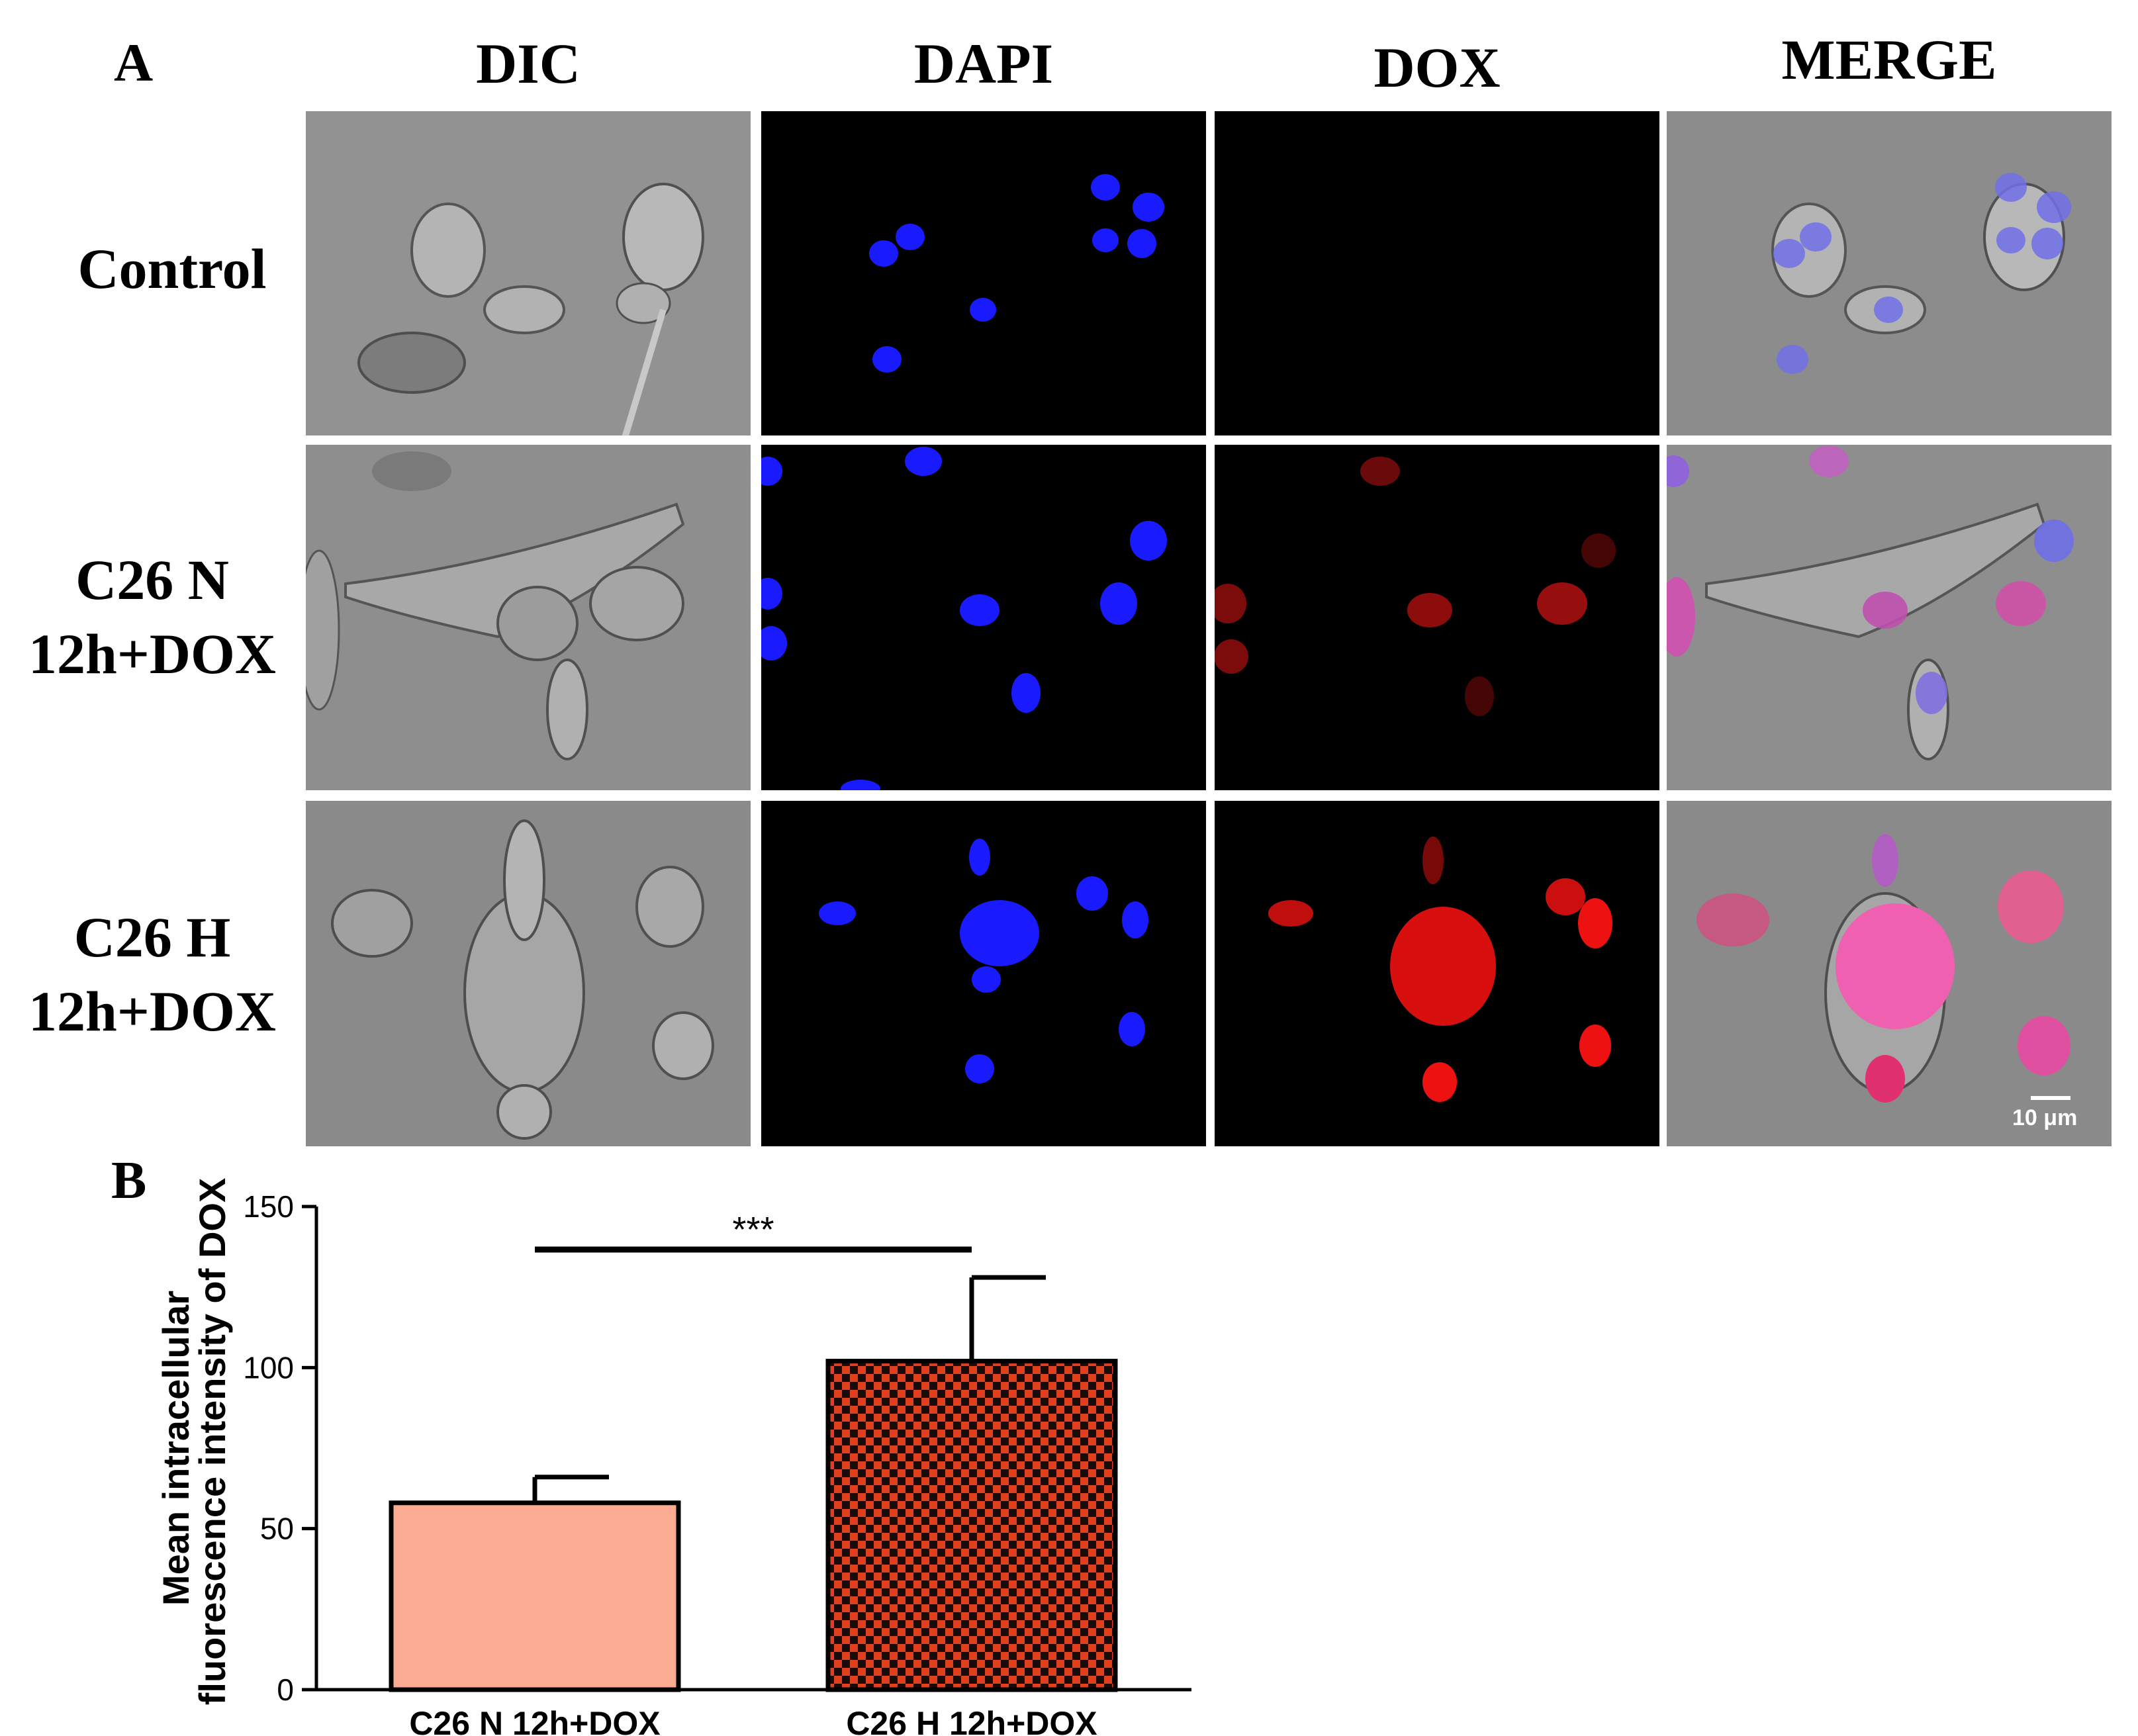 The image size is (2138, 1736). Describe the element at coordinates (1437, 273) in the screenshot. I see `micrograph-control-dox` at that location.